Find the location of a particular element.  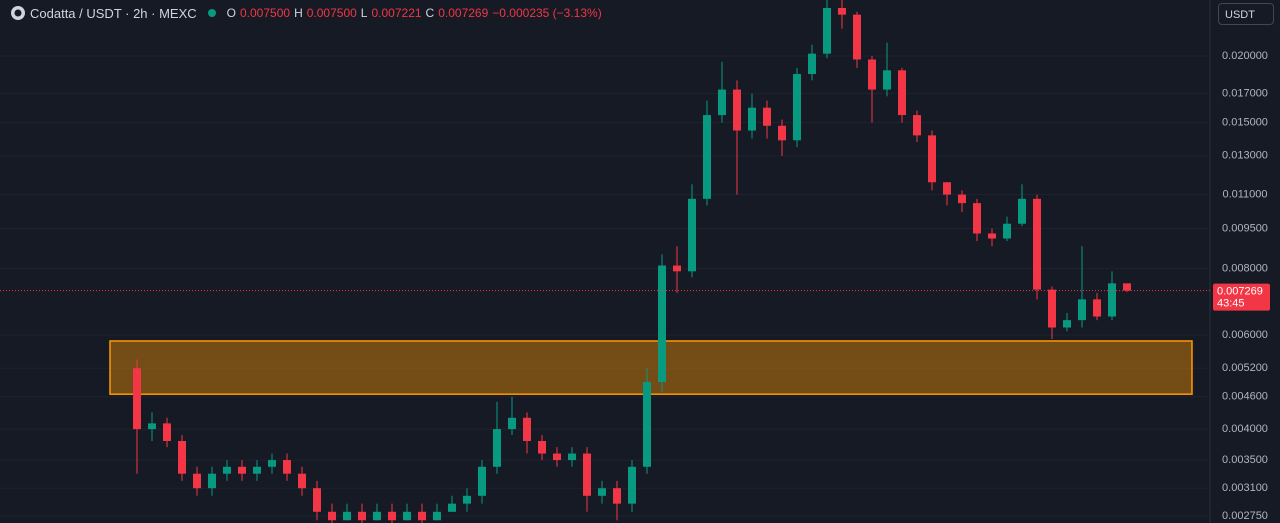

y-tick-label: 0.015000 is located at coordinates (1245, 123).